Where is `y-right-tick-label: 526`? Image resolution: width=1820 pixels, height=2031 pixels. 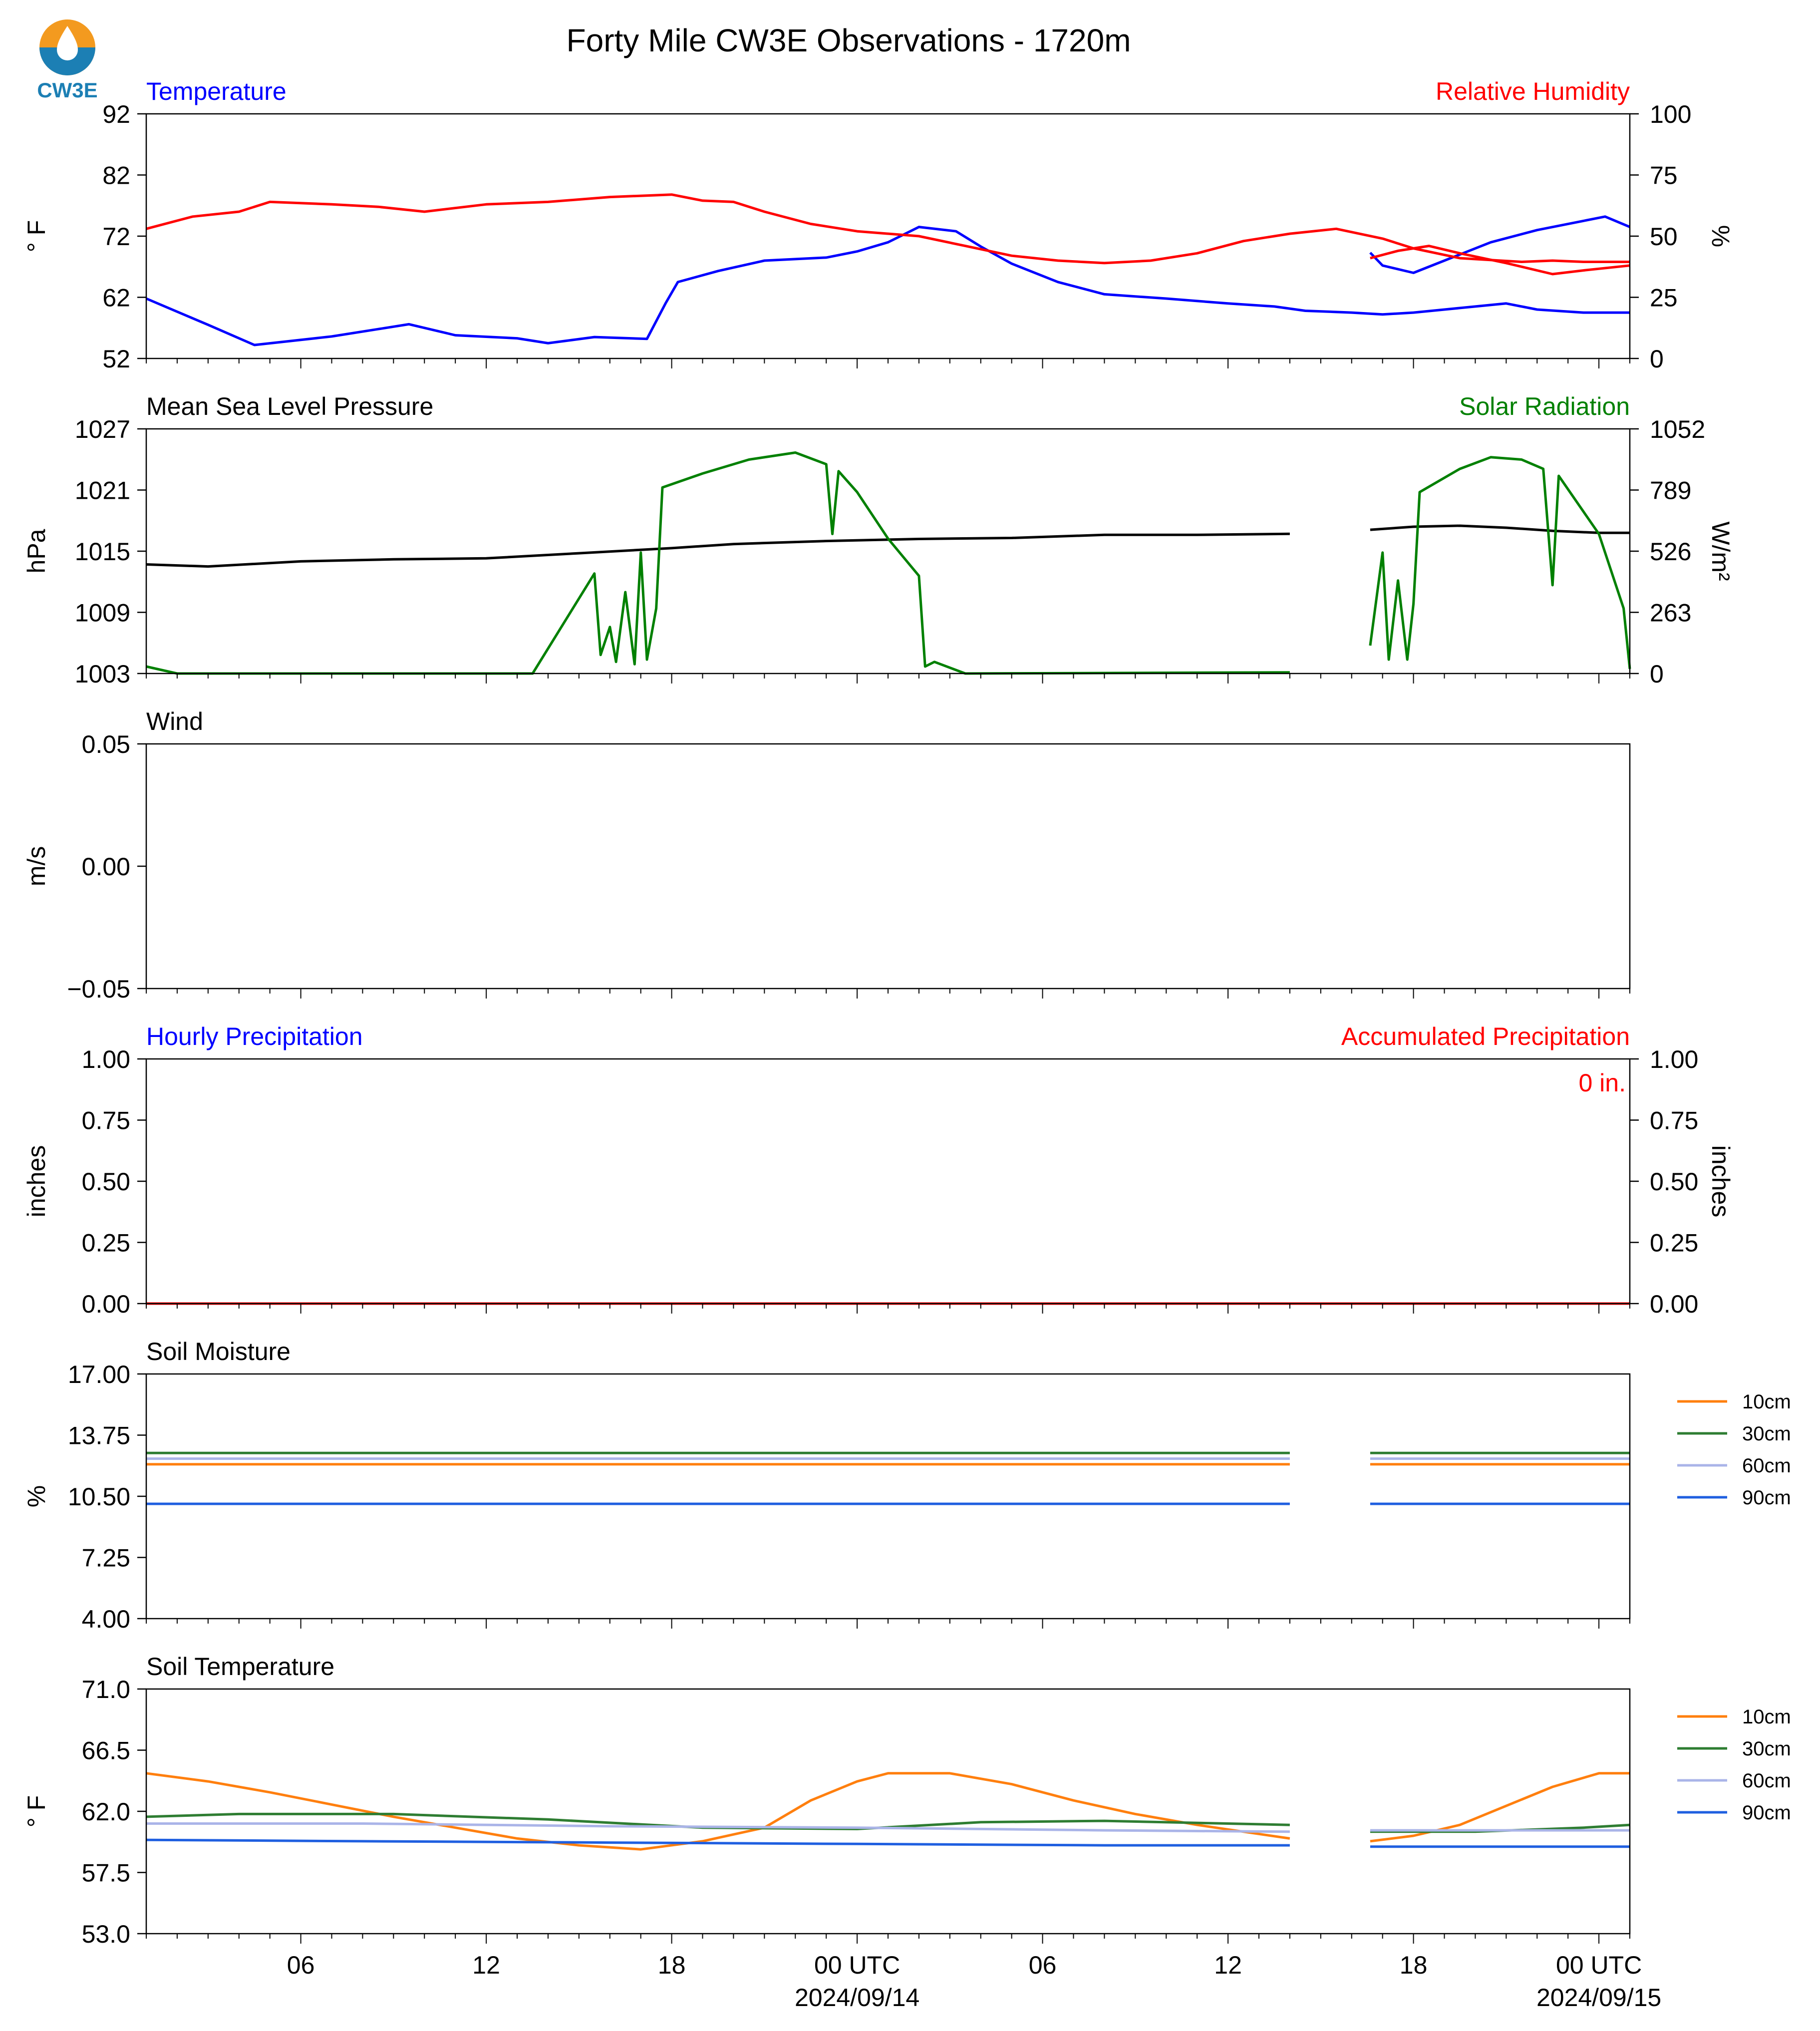 y-right-tick-label: 526 is located at coordinates (1670, 552).